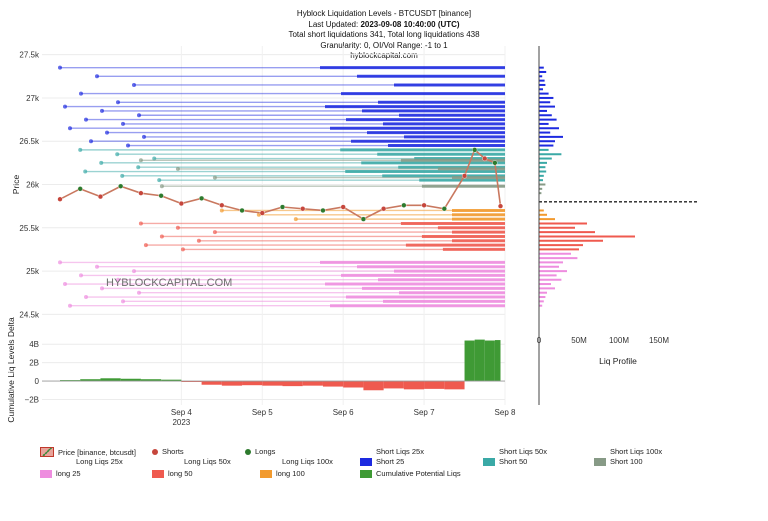 The image size is (768, 521). What do you see at coordinates (172, 473) in the screenshot?
I see `legend-item: long 50` at bounding box center [172, 473].